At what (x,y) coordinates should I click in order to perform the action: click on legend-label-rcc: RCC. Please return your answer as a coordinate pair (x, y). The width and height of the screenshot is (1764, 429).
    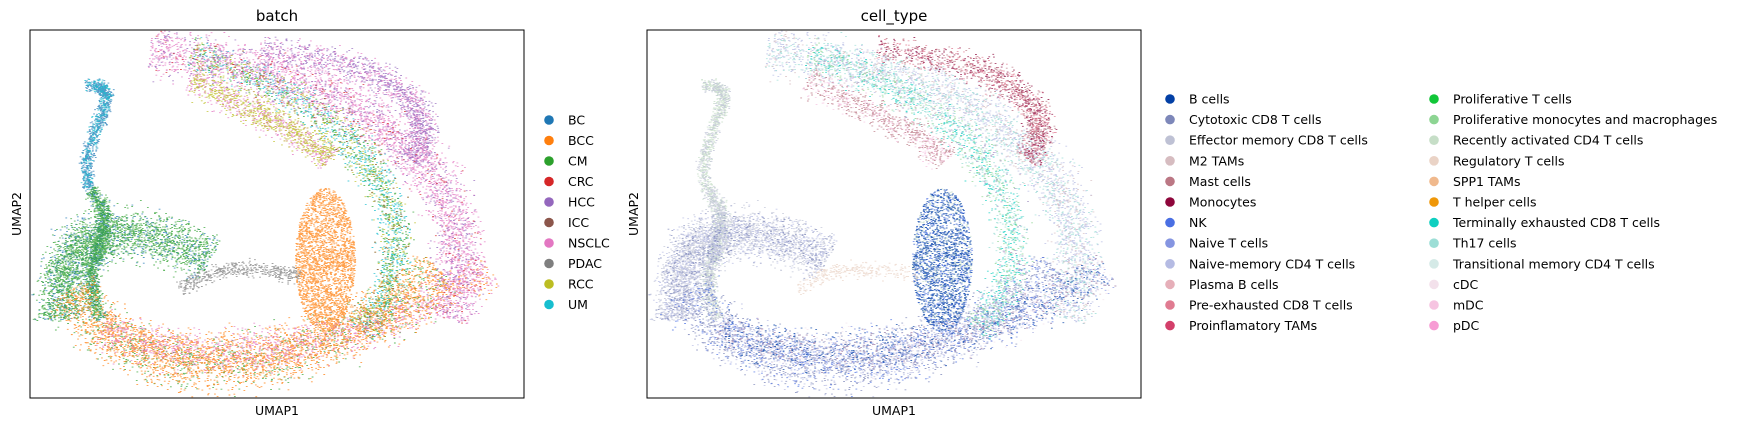
    Looking at the image, I should click on (581, 284).